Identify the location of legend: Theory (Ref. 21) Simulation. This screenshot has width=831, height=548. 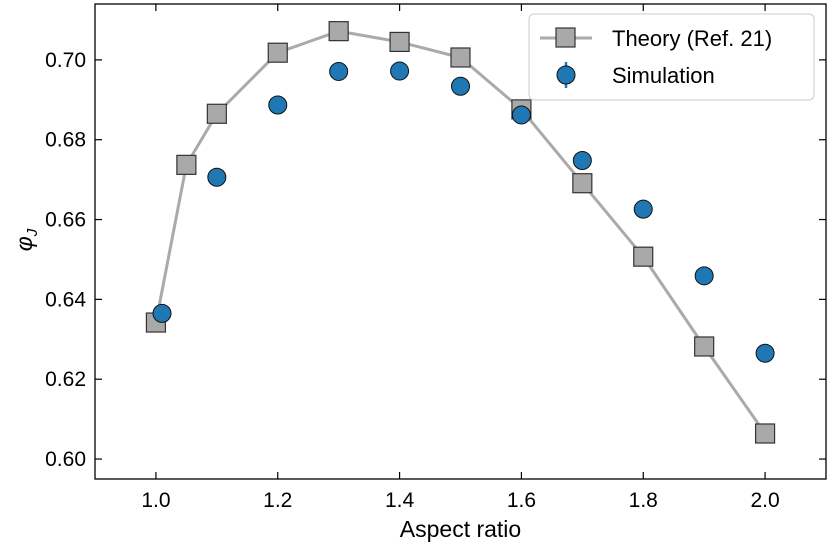
(671, 57).